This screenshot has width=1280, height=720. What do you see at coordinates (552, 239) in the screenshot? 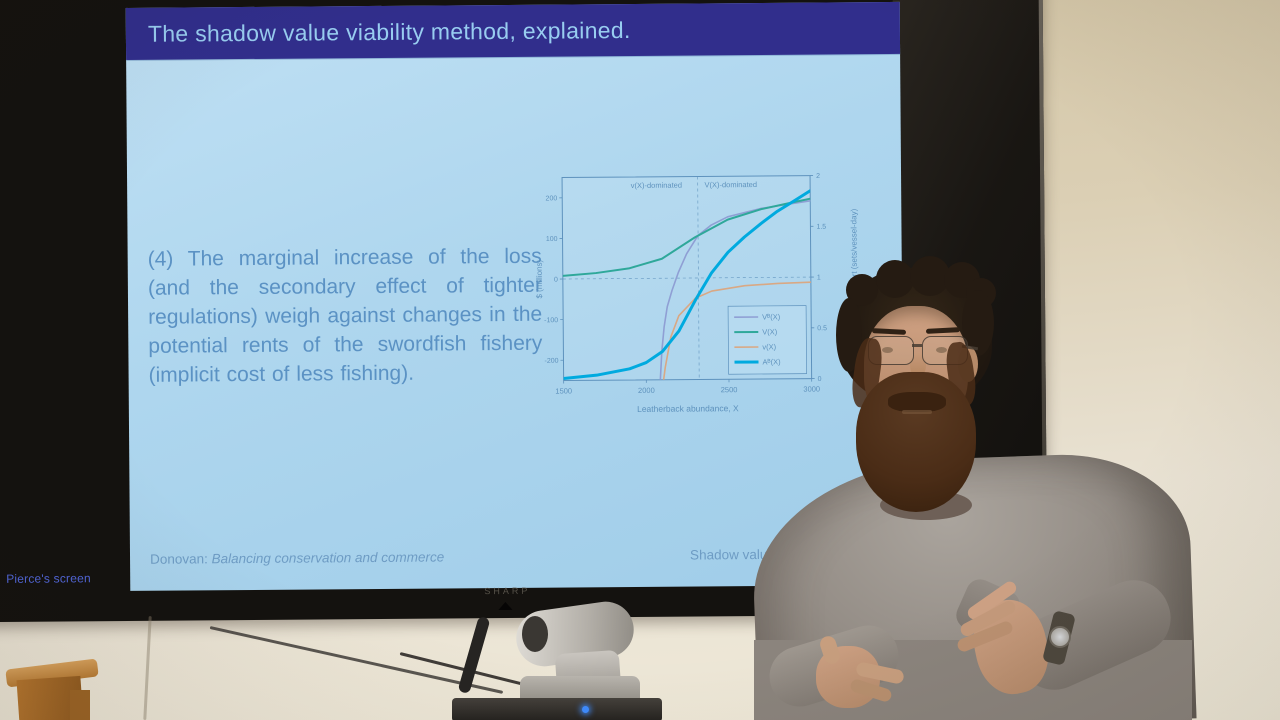
I see `svg-text: 100` at bounding box center [552, 239].